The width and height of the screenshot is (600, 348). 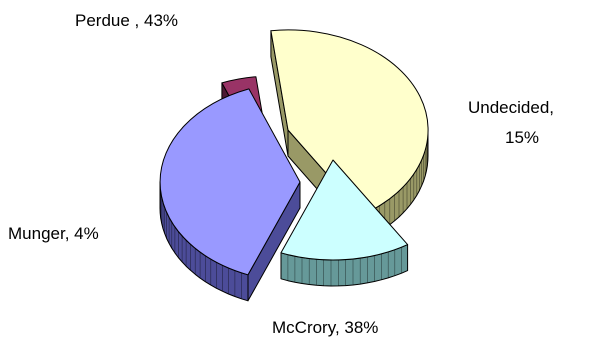 I want to click on slice-undecided, so click(x=344, y=223).